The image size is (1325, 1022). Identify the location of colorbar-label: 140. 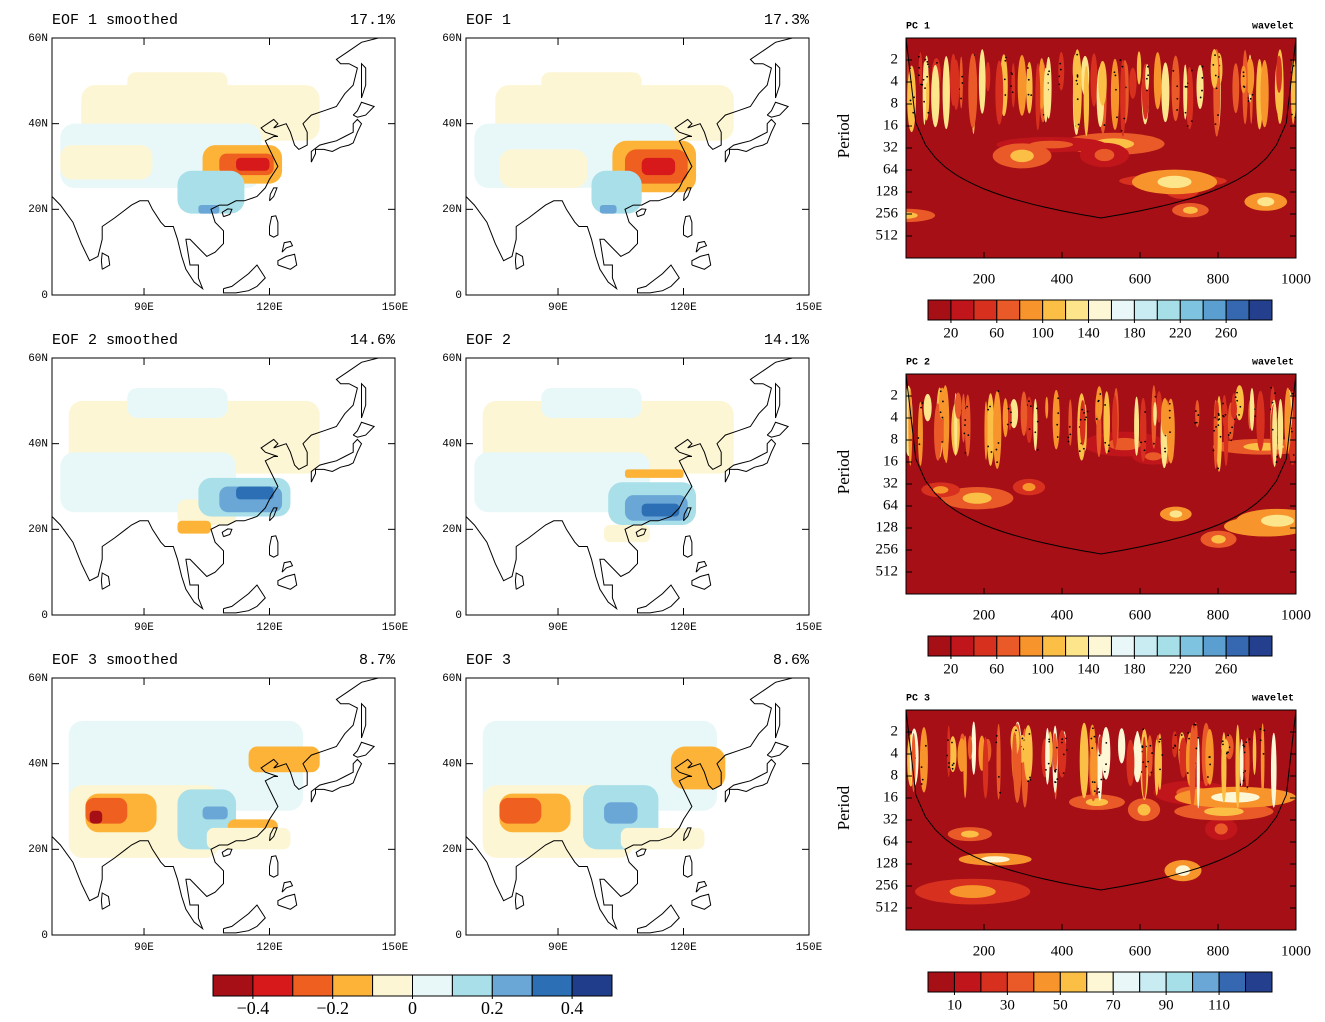
(1088, 669).